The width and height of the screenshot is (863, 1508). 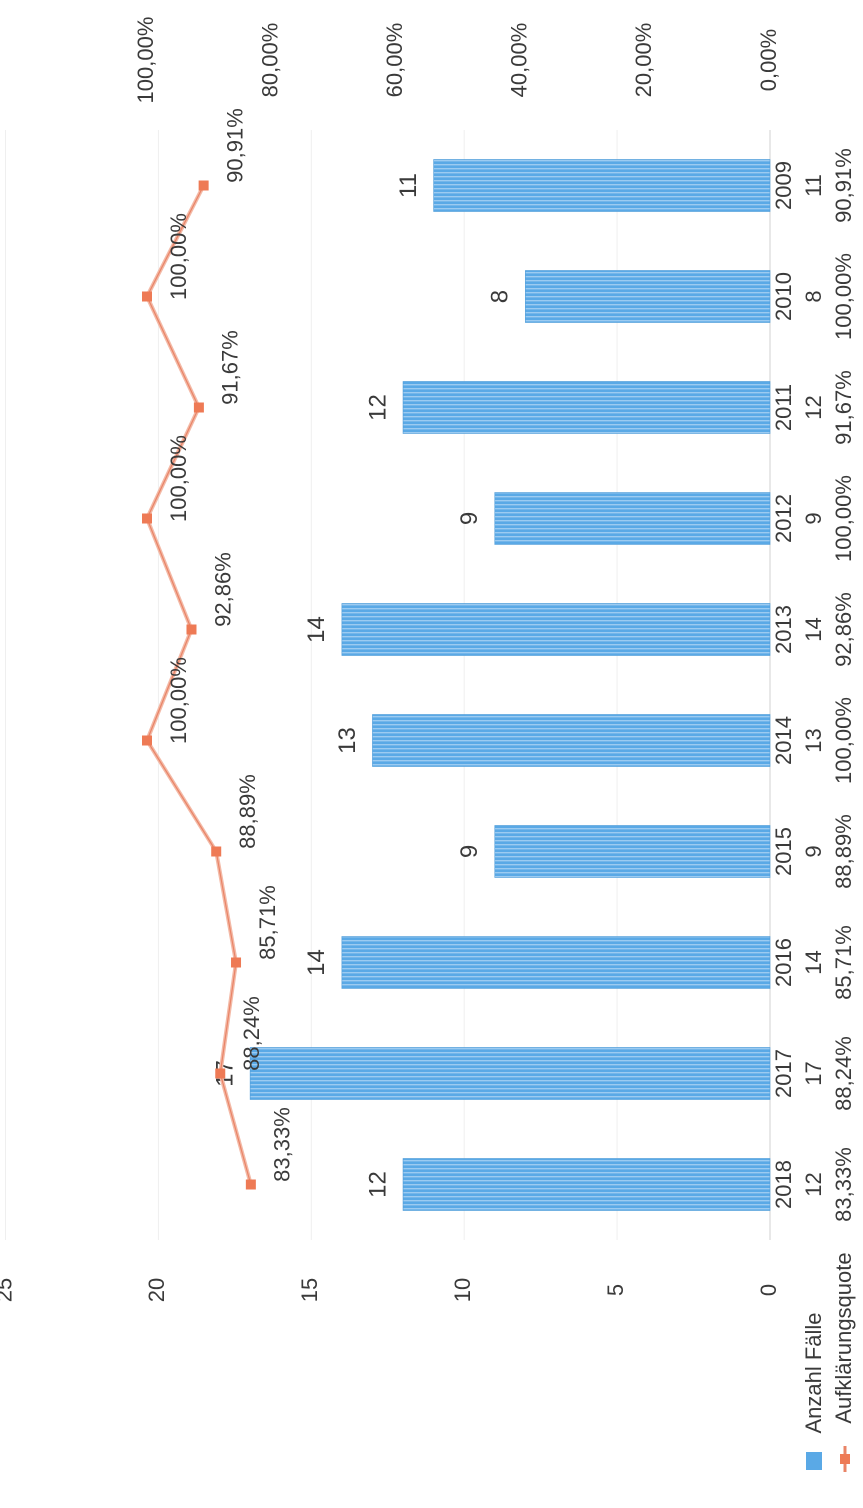 What do you see at coordinates (783, 296) in the screenshot?
I see `category-label: 2010` at bounding box center [783, 296].